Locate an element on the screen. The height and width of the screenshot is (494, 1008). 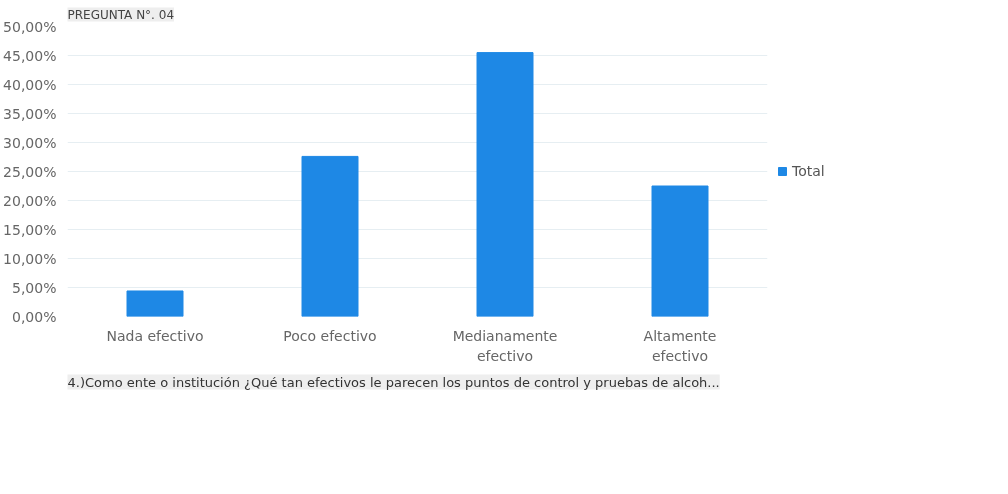
y-tick-label: 50,00% is located at coordinates (30, 26).